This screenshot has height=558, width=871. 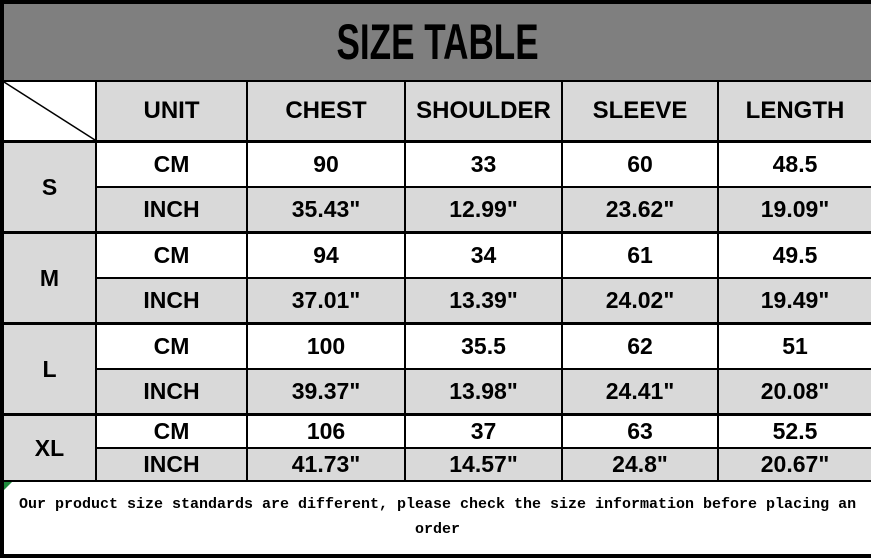 What do you see at coordinates (793, 346) in the screenshot?
I see `value-cell: 51` at bounding box center [793, 346].